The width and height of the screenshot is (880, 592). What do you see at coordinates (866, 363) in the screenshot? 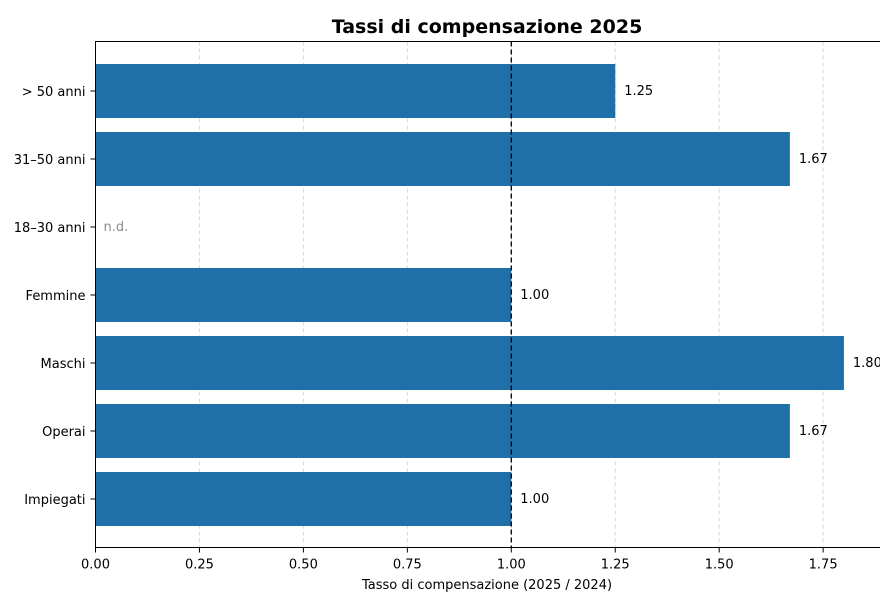
I see `data-label: 1.80` at bounding box center [866, 363].